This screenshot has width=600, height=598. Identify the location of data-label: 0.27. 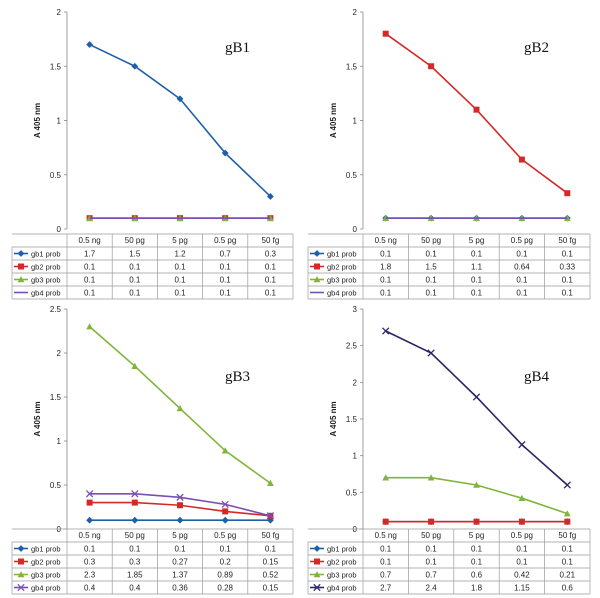
(180, 562).